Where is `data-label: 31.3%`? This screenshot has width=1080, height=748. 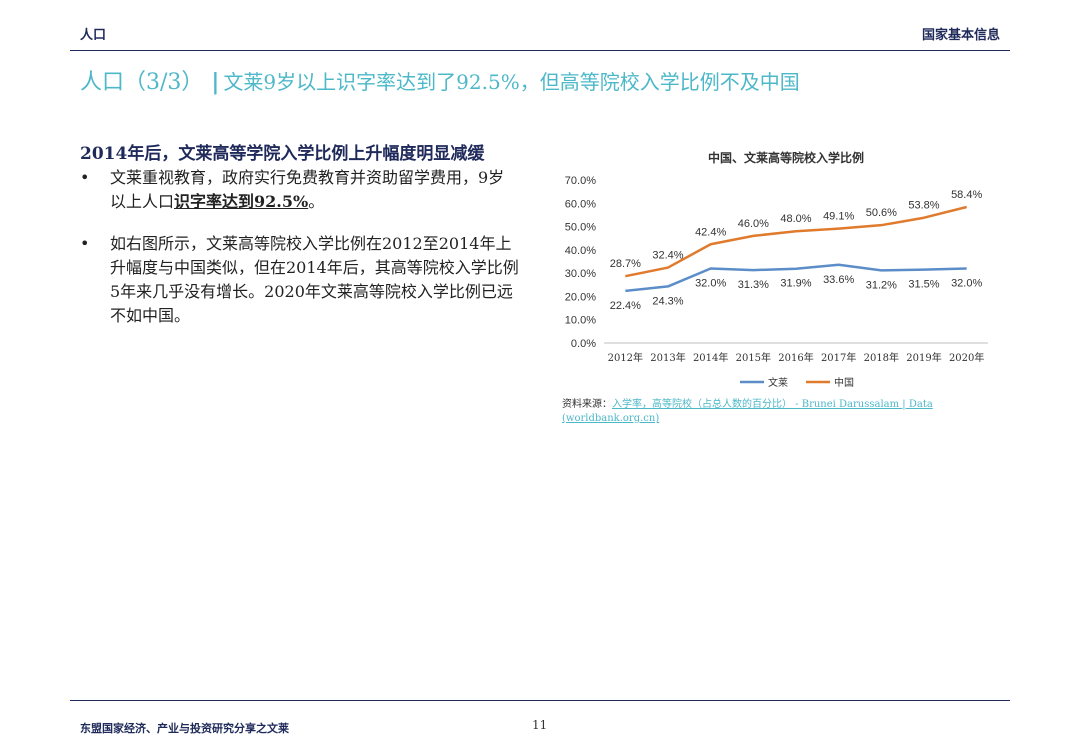 data-label: 31.3% is located at coordinates (753, 285).